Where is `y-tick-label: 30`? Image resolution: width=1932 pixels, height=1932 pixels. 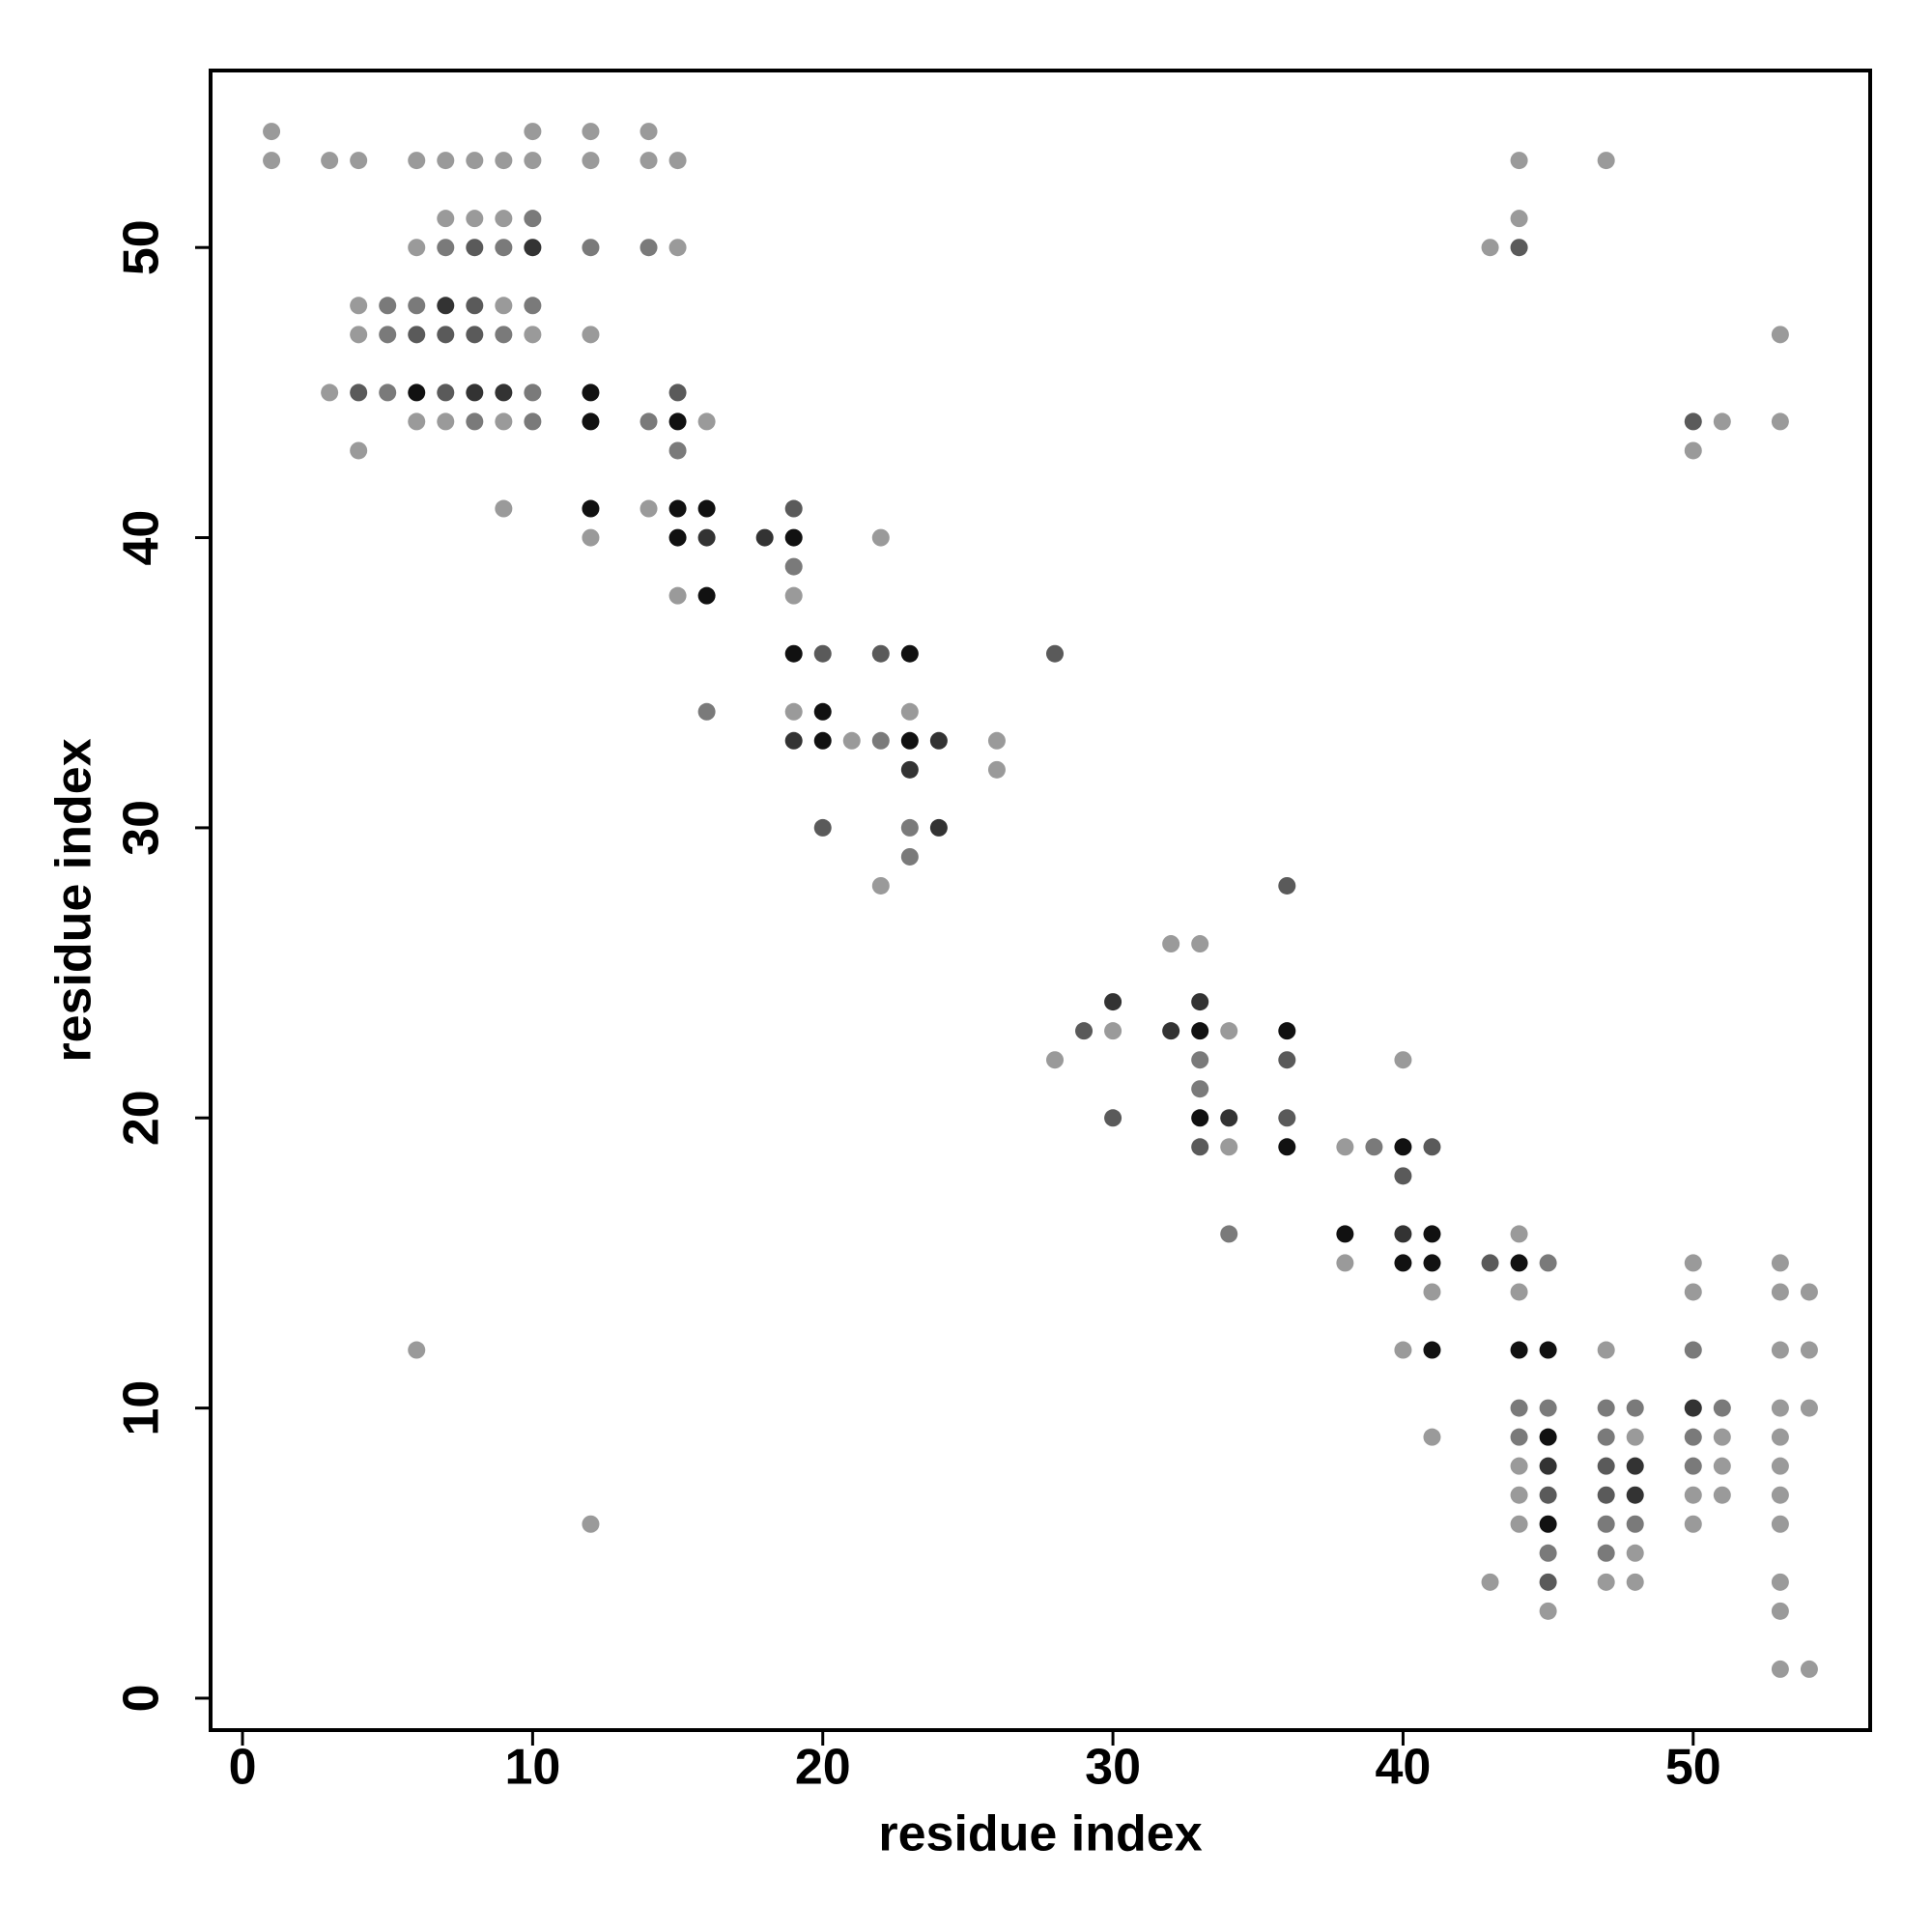 y-tick-label: 30 is located at coordinates (142, 828).